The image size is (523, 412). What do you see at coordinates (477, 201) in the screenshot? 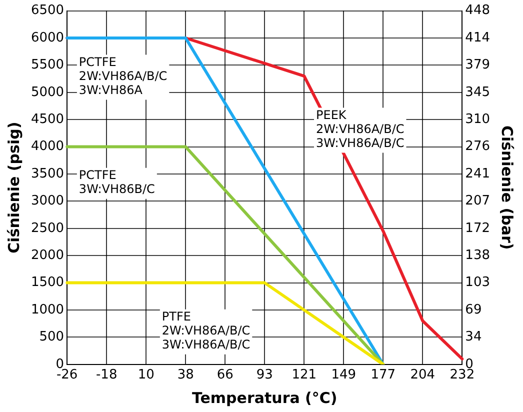
I see `y2-tick-label: 207` at bounding box center [477, 201].